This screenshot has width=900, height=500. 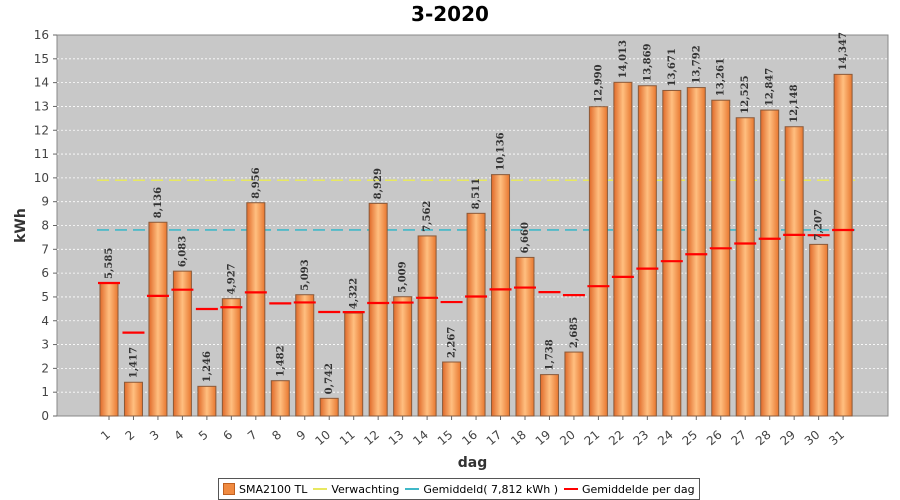 I want to click on y-tick-label: 12, so click(x=41, y=130).